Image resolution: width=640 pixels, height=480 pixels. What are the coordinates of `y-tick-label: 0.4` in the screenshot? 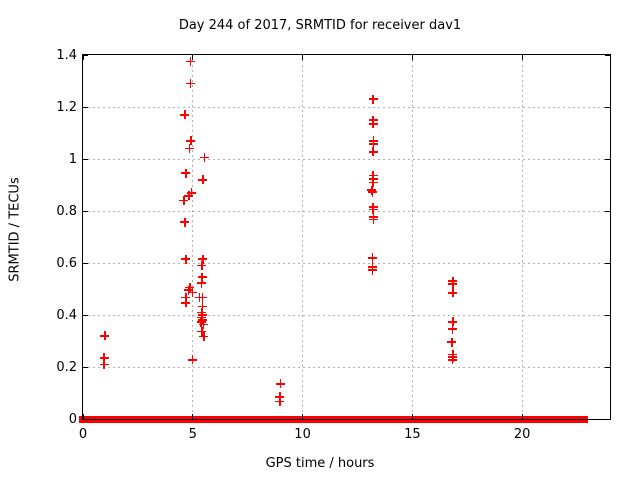 It's located at (66, 315).